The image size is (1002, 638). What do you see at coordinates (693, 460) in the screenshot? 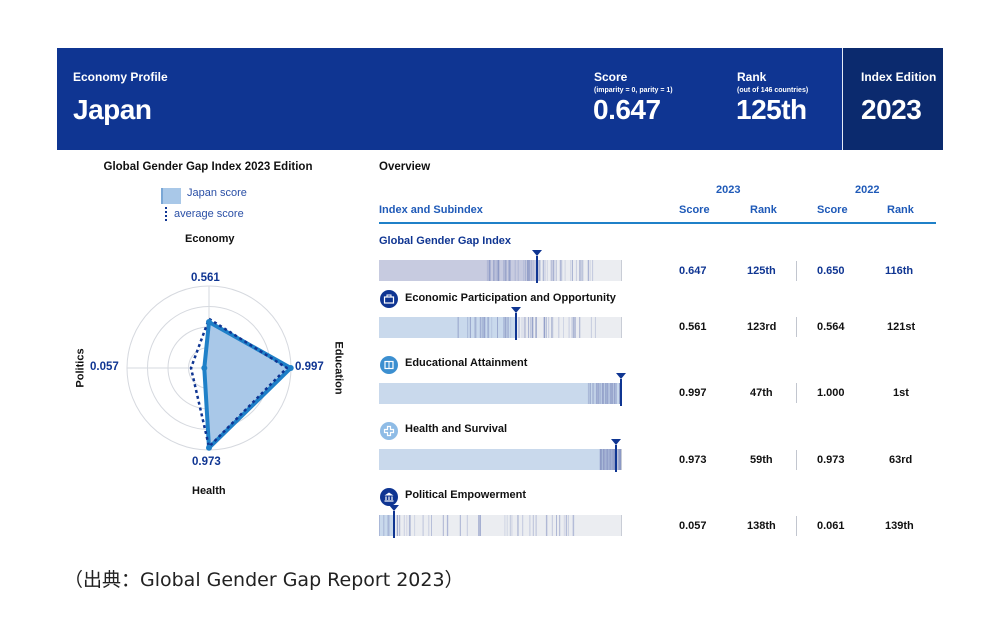
I see `score-2023-health: 0.973` at bounding box center [693, 460].